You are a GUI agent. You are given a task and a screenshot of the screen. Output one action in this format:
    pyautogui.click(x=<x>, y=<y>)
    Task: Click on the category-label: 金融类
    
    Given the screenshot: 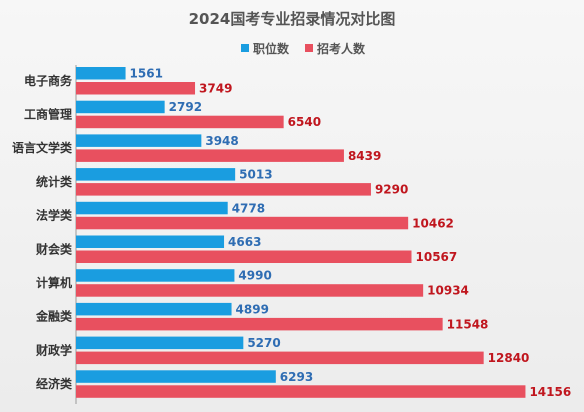 What is the action you would take?
    pyautogui.click(x=54, y=316)
    